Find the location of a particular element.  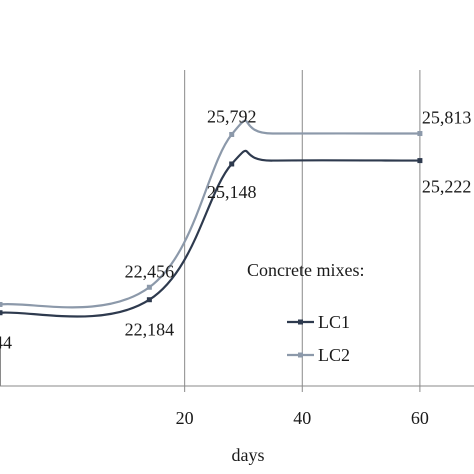

data-label-lc2: 25,813 is located at coordinates (447, 118).